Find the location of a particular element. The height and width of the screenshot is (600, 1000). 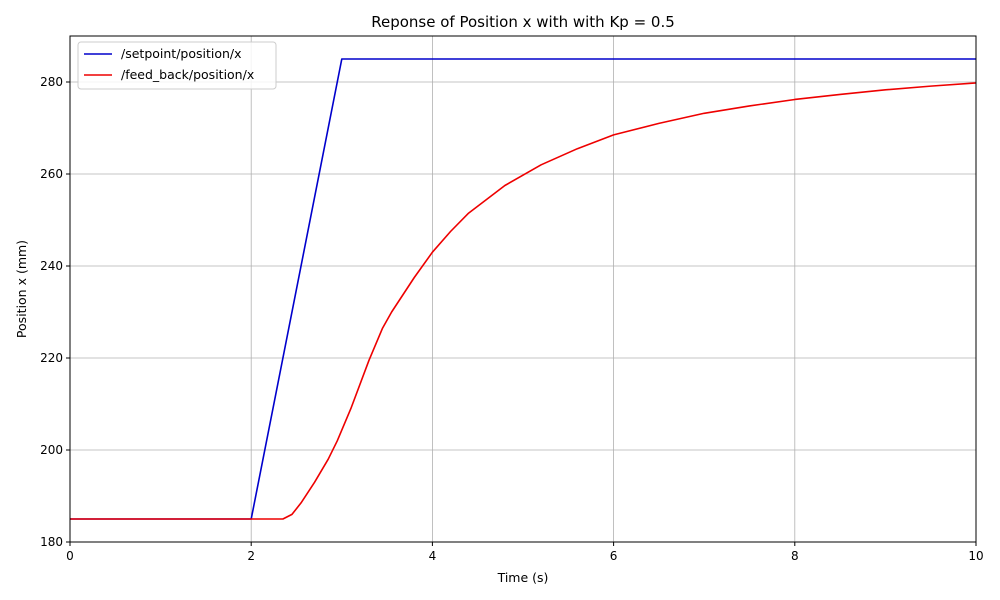

y-tick-label-2: 220 is located at coordinates (51, 358).